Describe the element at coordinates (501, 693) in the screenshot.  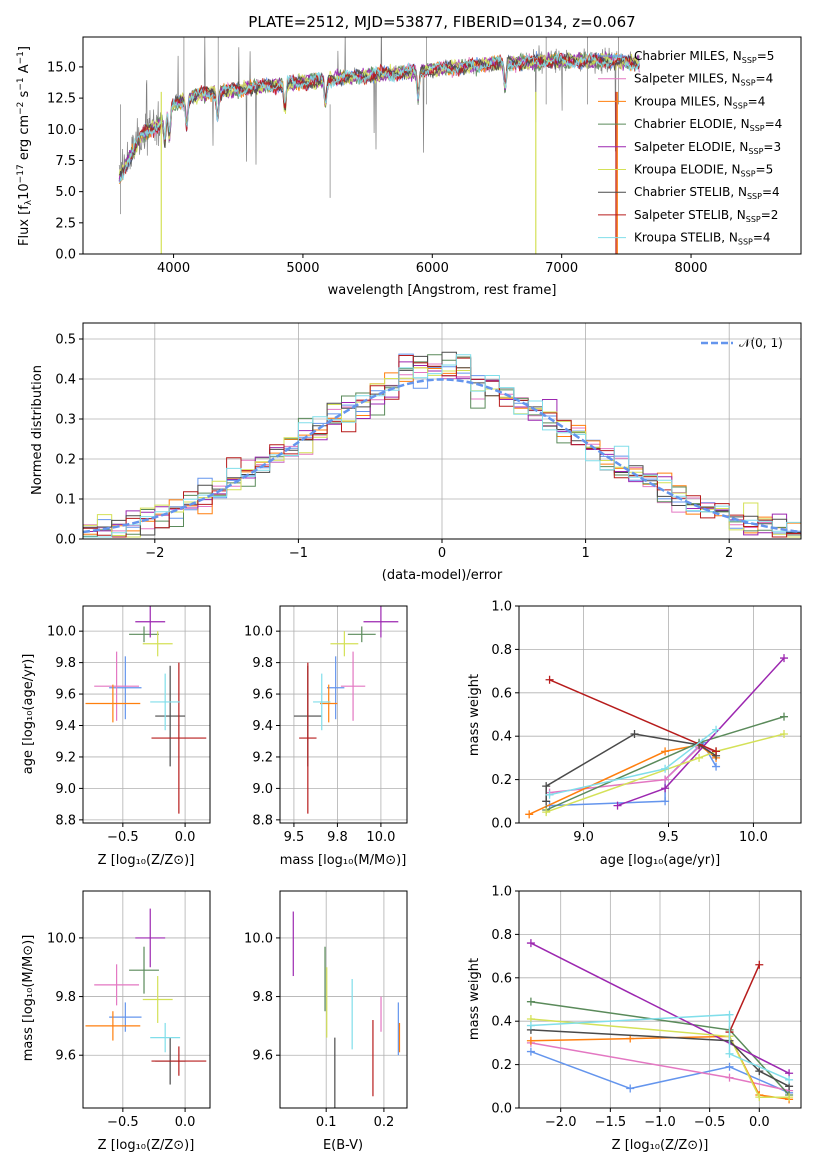
I see `y-tick-label: 0.6` at that location.